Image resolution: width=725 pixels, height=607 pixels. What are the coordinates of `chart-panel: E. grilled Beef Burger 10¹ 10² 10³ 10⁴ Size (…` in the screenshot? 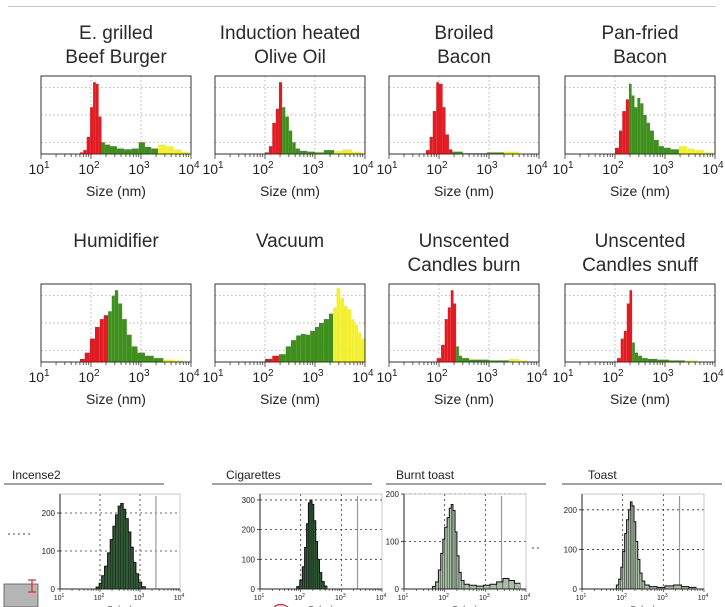 It's located at (127, 120).